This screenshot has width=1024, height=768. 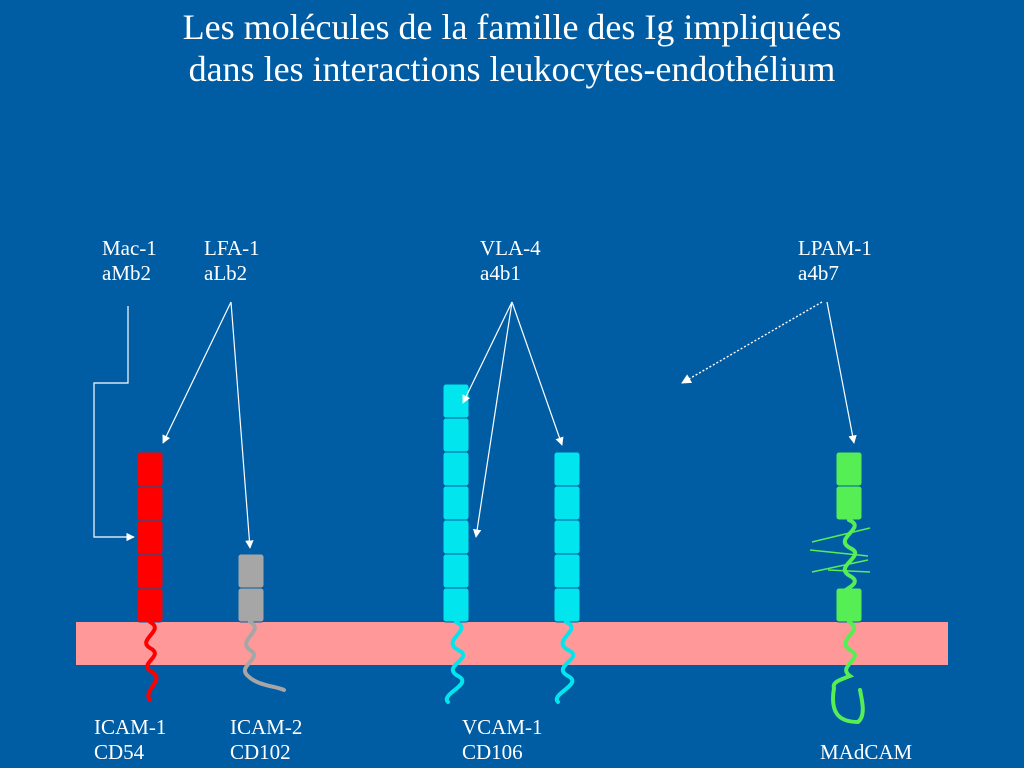 I want to click on ligand-name: ICAM-2, so click(x=266, y=727).